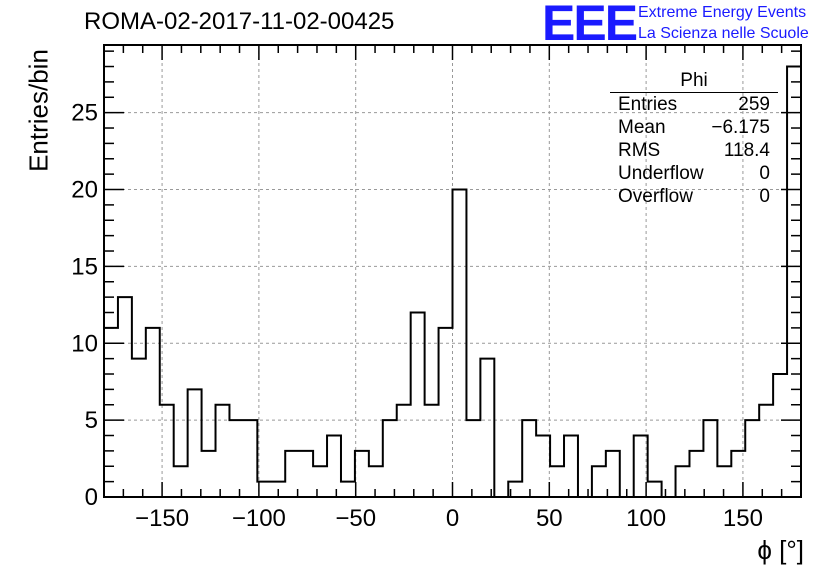 Image resolution: width=836 pixels, height=572 pixels. Describe the element at coordinates (646, 518) in the screenshot. I see `x-tick-label: 100` at that location.